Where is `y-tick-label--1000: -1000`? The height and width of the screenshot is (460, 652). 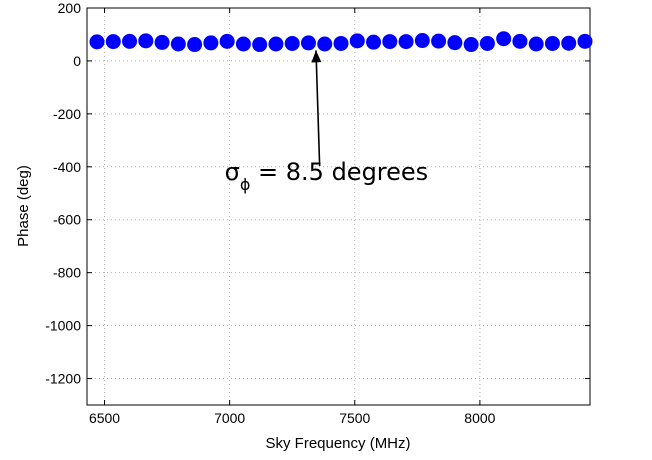
y-tick-label--1000: -1000 is located at coordinates (63, 326).